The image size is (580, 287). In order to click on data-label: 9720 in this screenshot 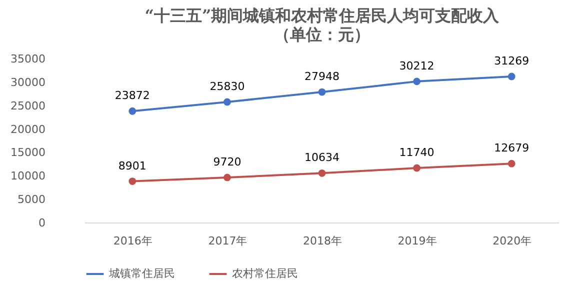, I will do `click(227, 161)`.